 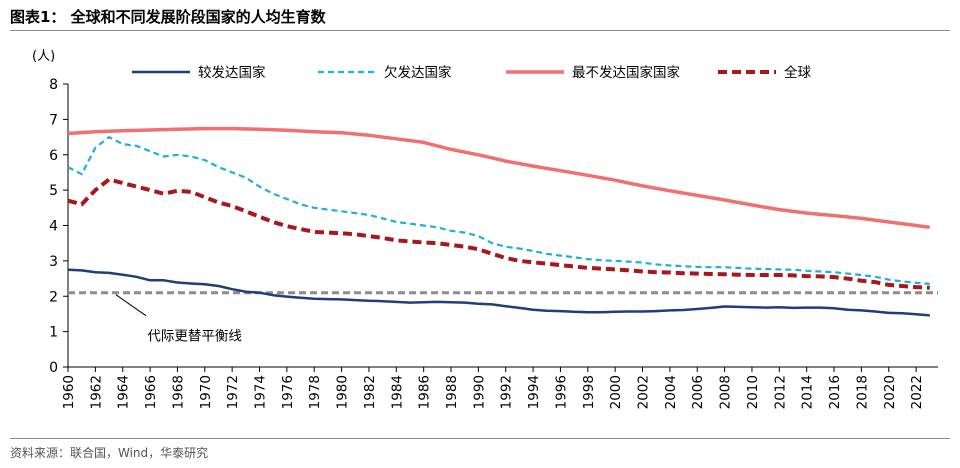 I want to click on x-tick-label: 1976, so click(x=288, y=392).